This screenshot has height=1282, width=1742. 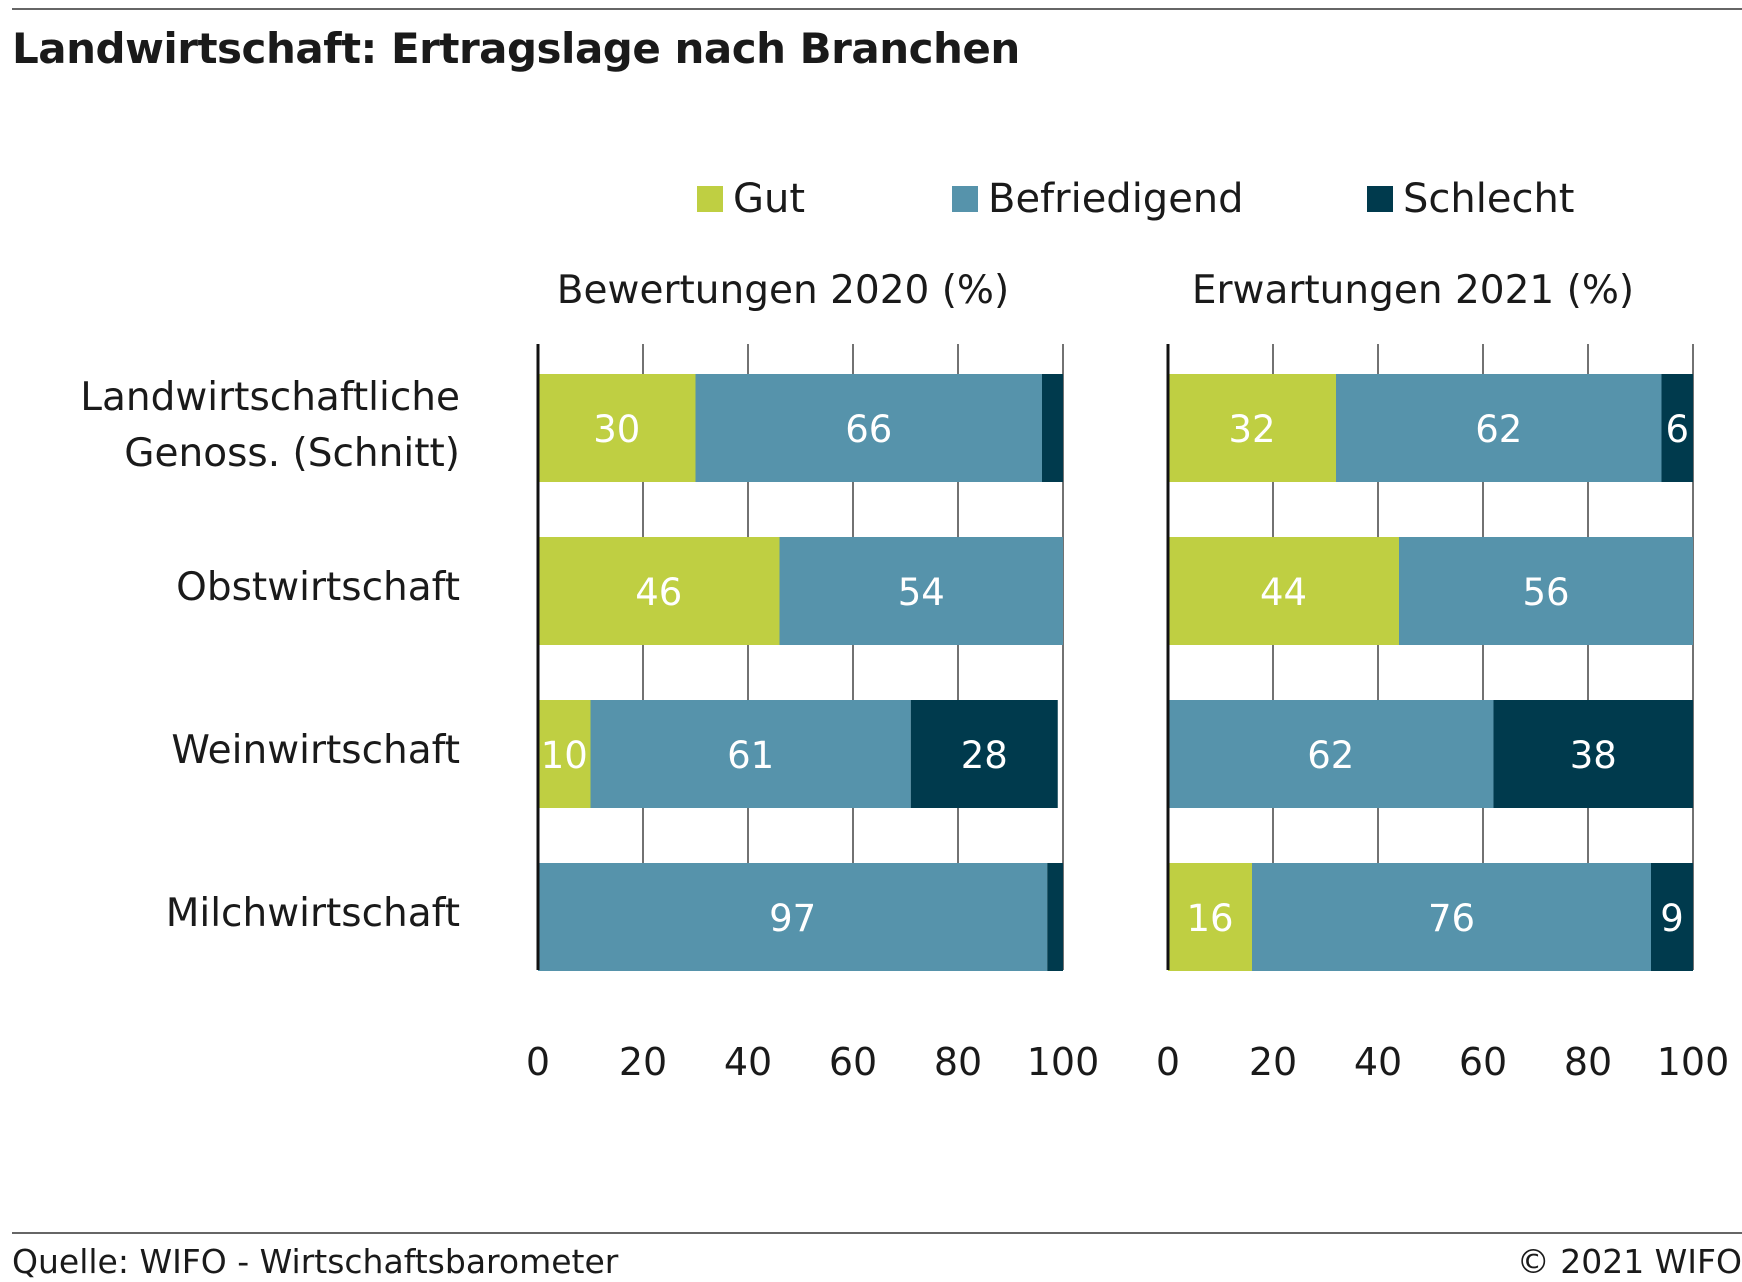 What do you see at coordinates (1489, 199) in the screenshot?
I see `legend-label-schlecht: Schlecht` at bounding box center [1489, 199].